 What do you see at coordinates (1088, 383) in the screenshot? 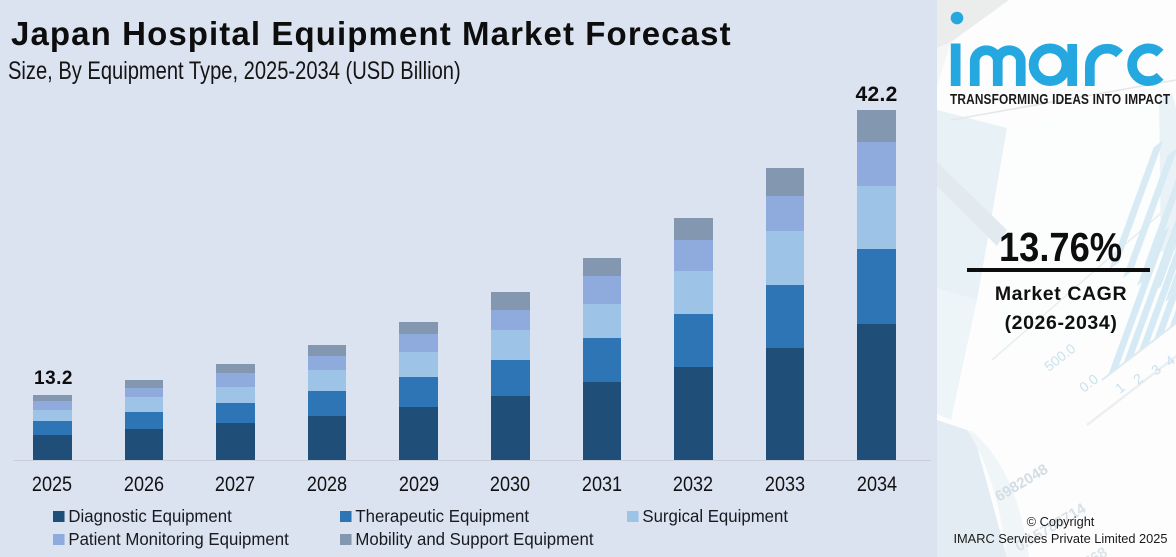
I see `svg-text: 0.0` at bounding box center [1088, 383].